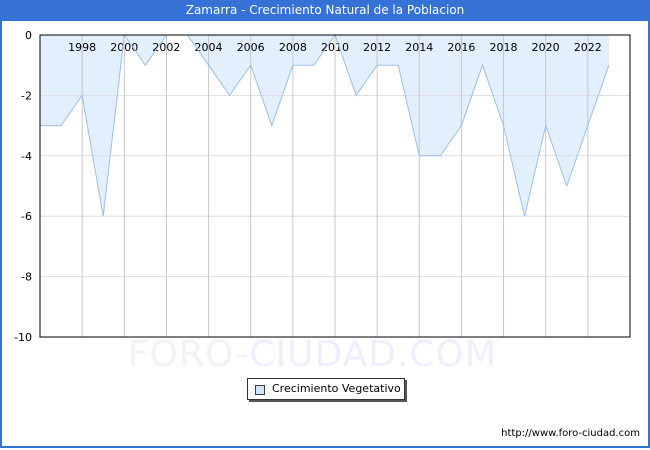  What do you see at coordinates (26, 277) in the screenshot?
I see `y-tick-label: -8` at bounding box center [26, 277].